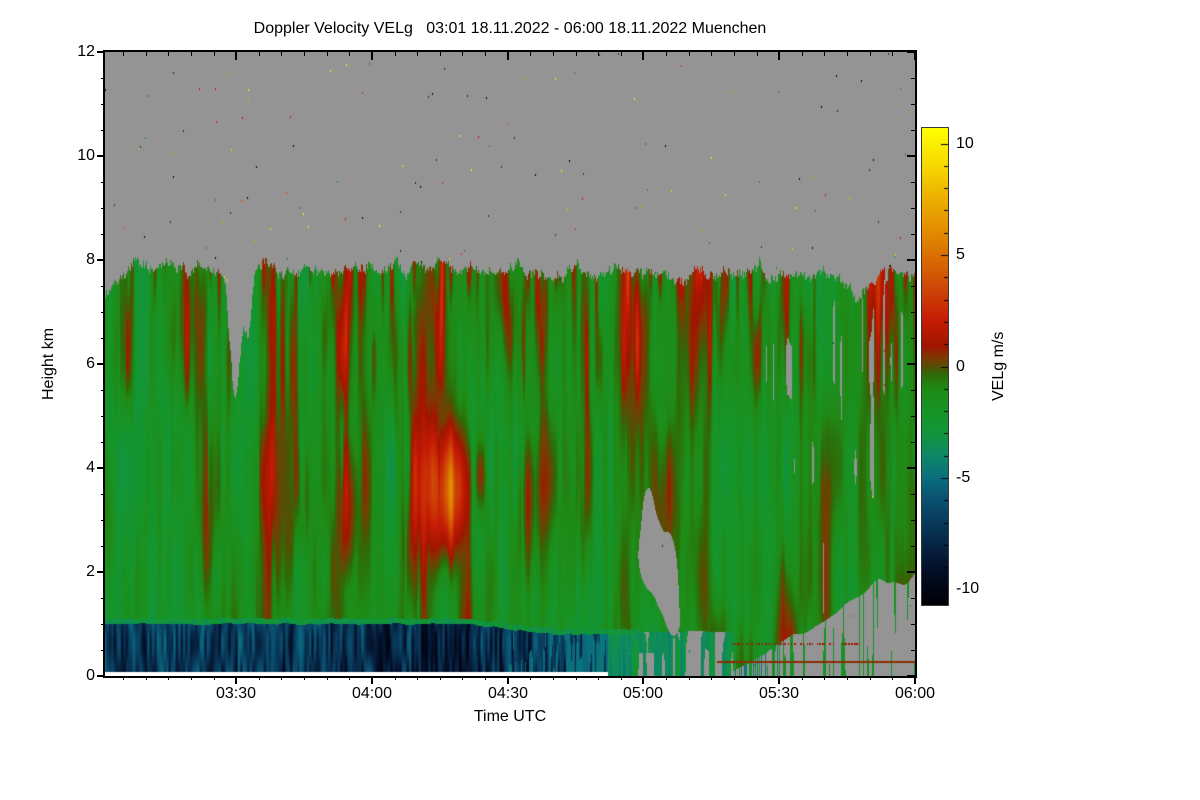 This screenshot has width=1200, height=800. Describe the element at coordinates (90, 571) in the screenshot. I see `y-axis-tick-label: 2` at that location.